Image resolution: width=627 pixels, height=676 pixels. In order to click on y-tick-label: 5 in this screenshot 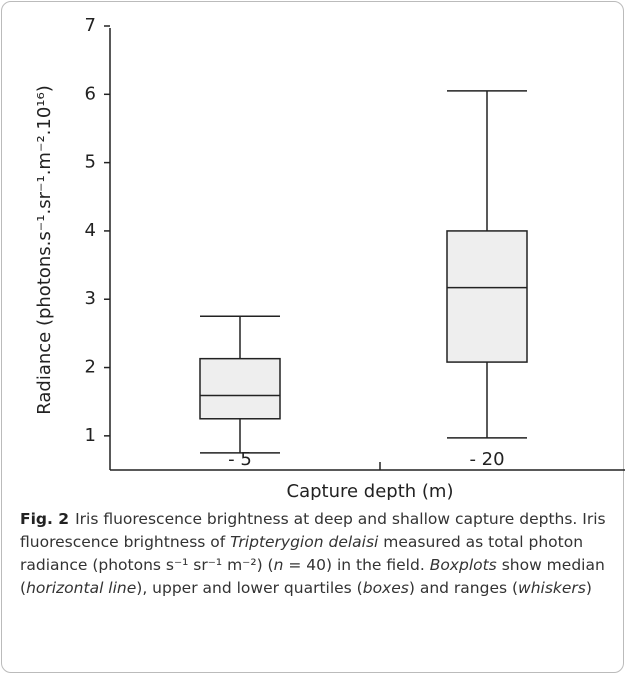, I will do `click(90, 162)`.